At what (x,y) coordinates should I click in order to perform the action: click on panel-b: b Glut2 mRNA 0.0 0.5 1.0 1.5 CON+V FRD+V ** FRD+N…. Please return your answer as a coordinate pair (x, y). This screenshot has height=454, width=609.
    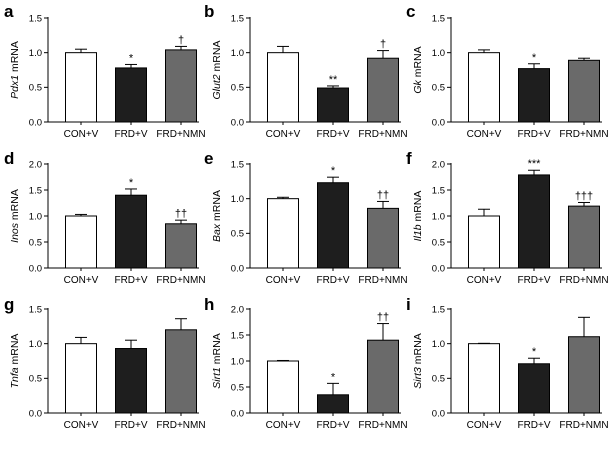
    Looking at the image, I should click on (306, 71).